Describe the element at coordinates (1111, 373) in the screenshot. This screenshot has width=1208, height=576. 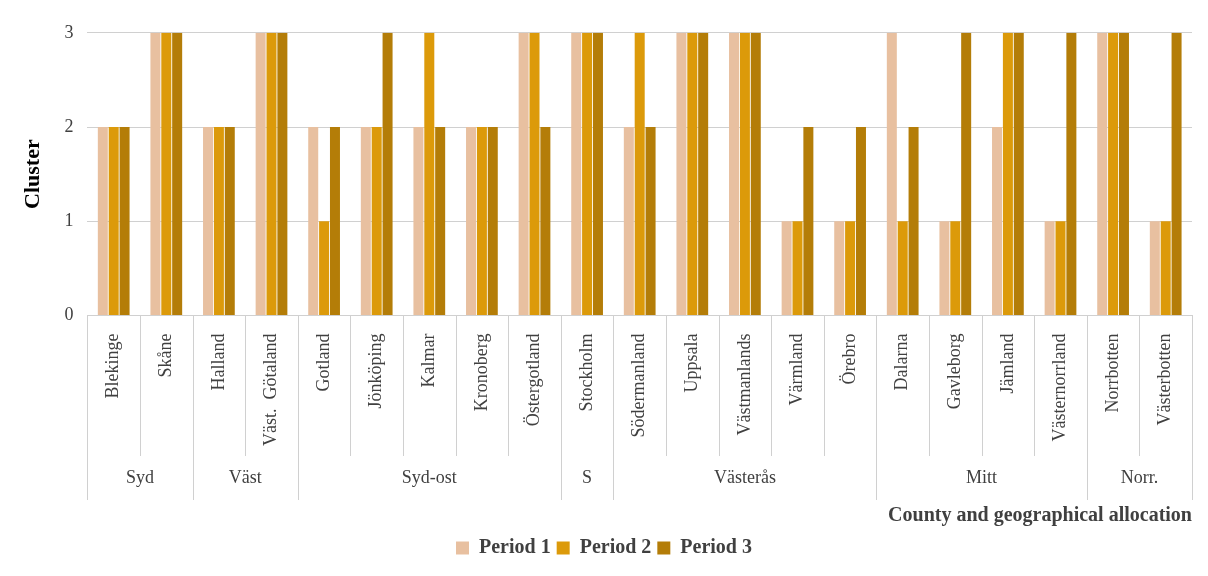
I see `x-tick-label: Norrbotten` at that location.